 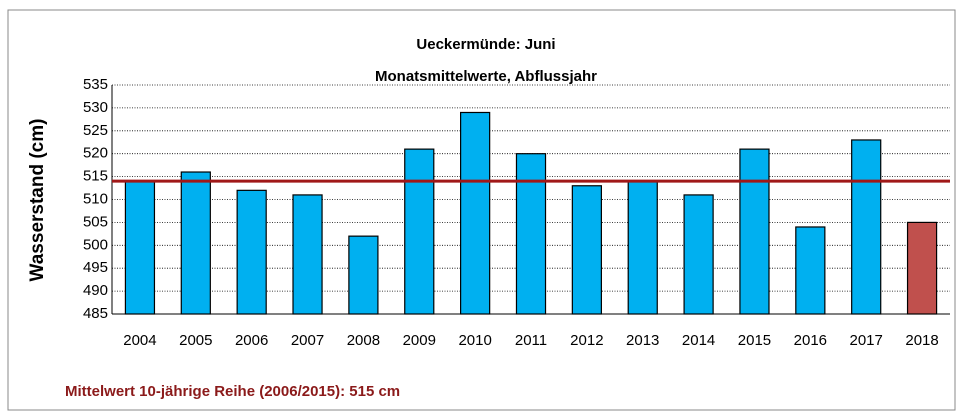 What do you see at coordinates (810, 340) in the screenshot?
I see `x-tick-label: 2016` at bounding box center [810, 340].